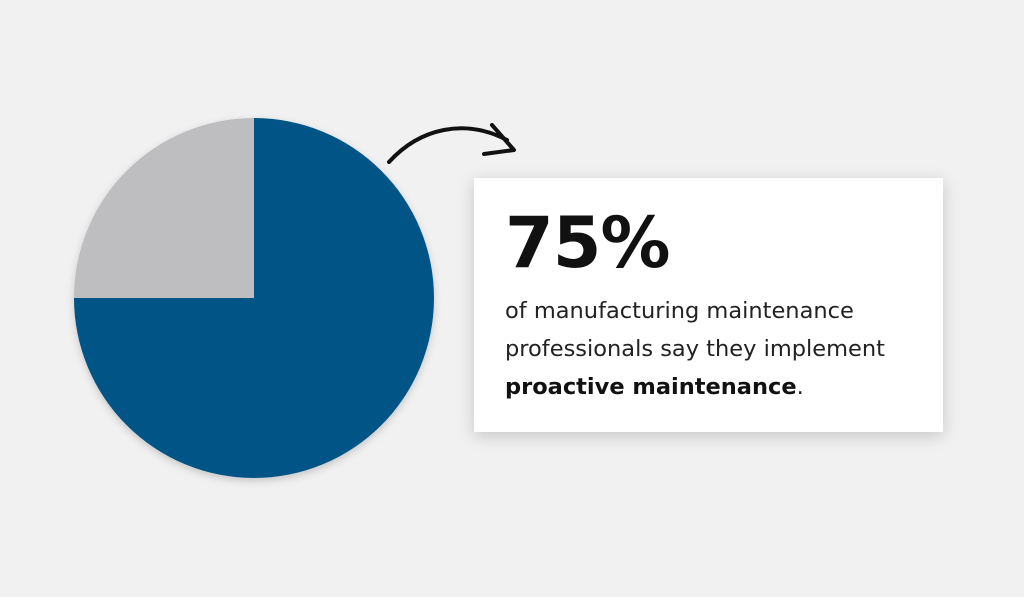  What do you see at coordinates (651, 387) in the screenshot?
I see `stat-highlight: proactive maintenance` at bounding box center [651, 387].